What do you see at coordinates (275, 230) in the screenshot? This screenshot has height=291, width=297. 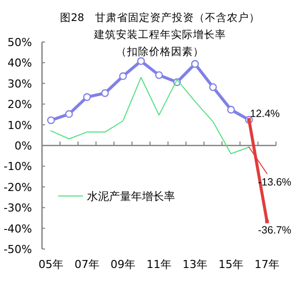 I see `data-label: -36.7%` at bounding box center [275, 230].